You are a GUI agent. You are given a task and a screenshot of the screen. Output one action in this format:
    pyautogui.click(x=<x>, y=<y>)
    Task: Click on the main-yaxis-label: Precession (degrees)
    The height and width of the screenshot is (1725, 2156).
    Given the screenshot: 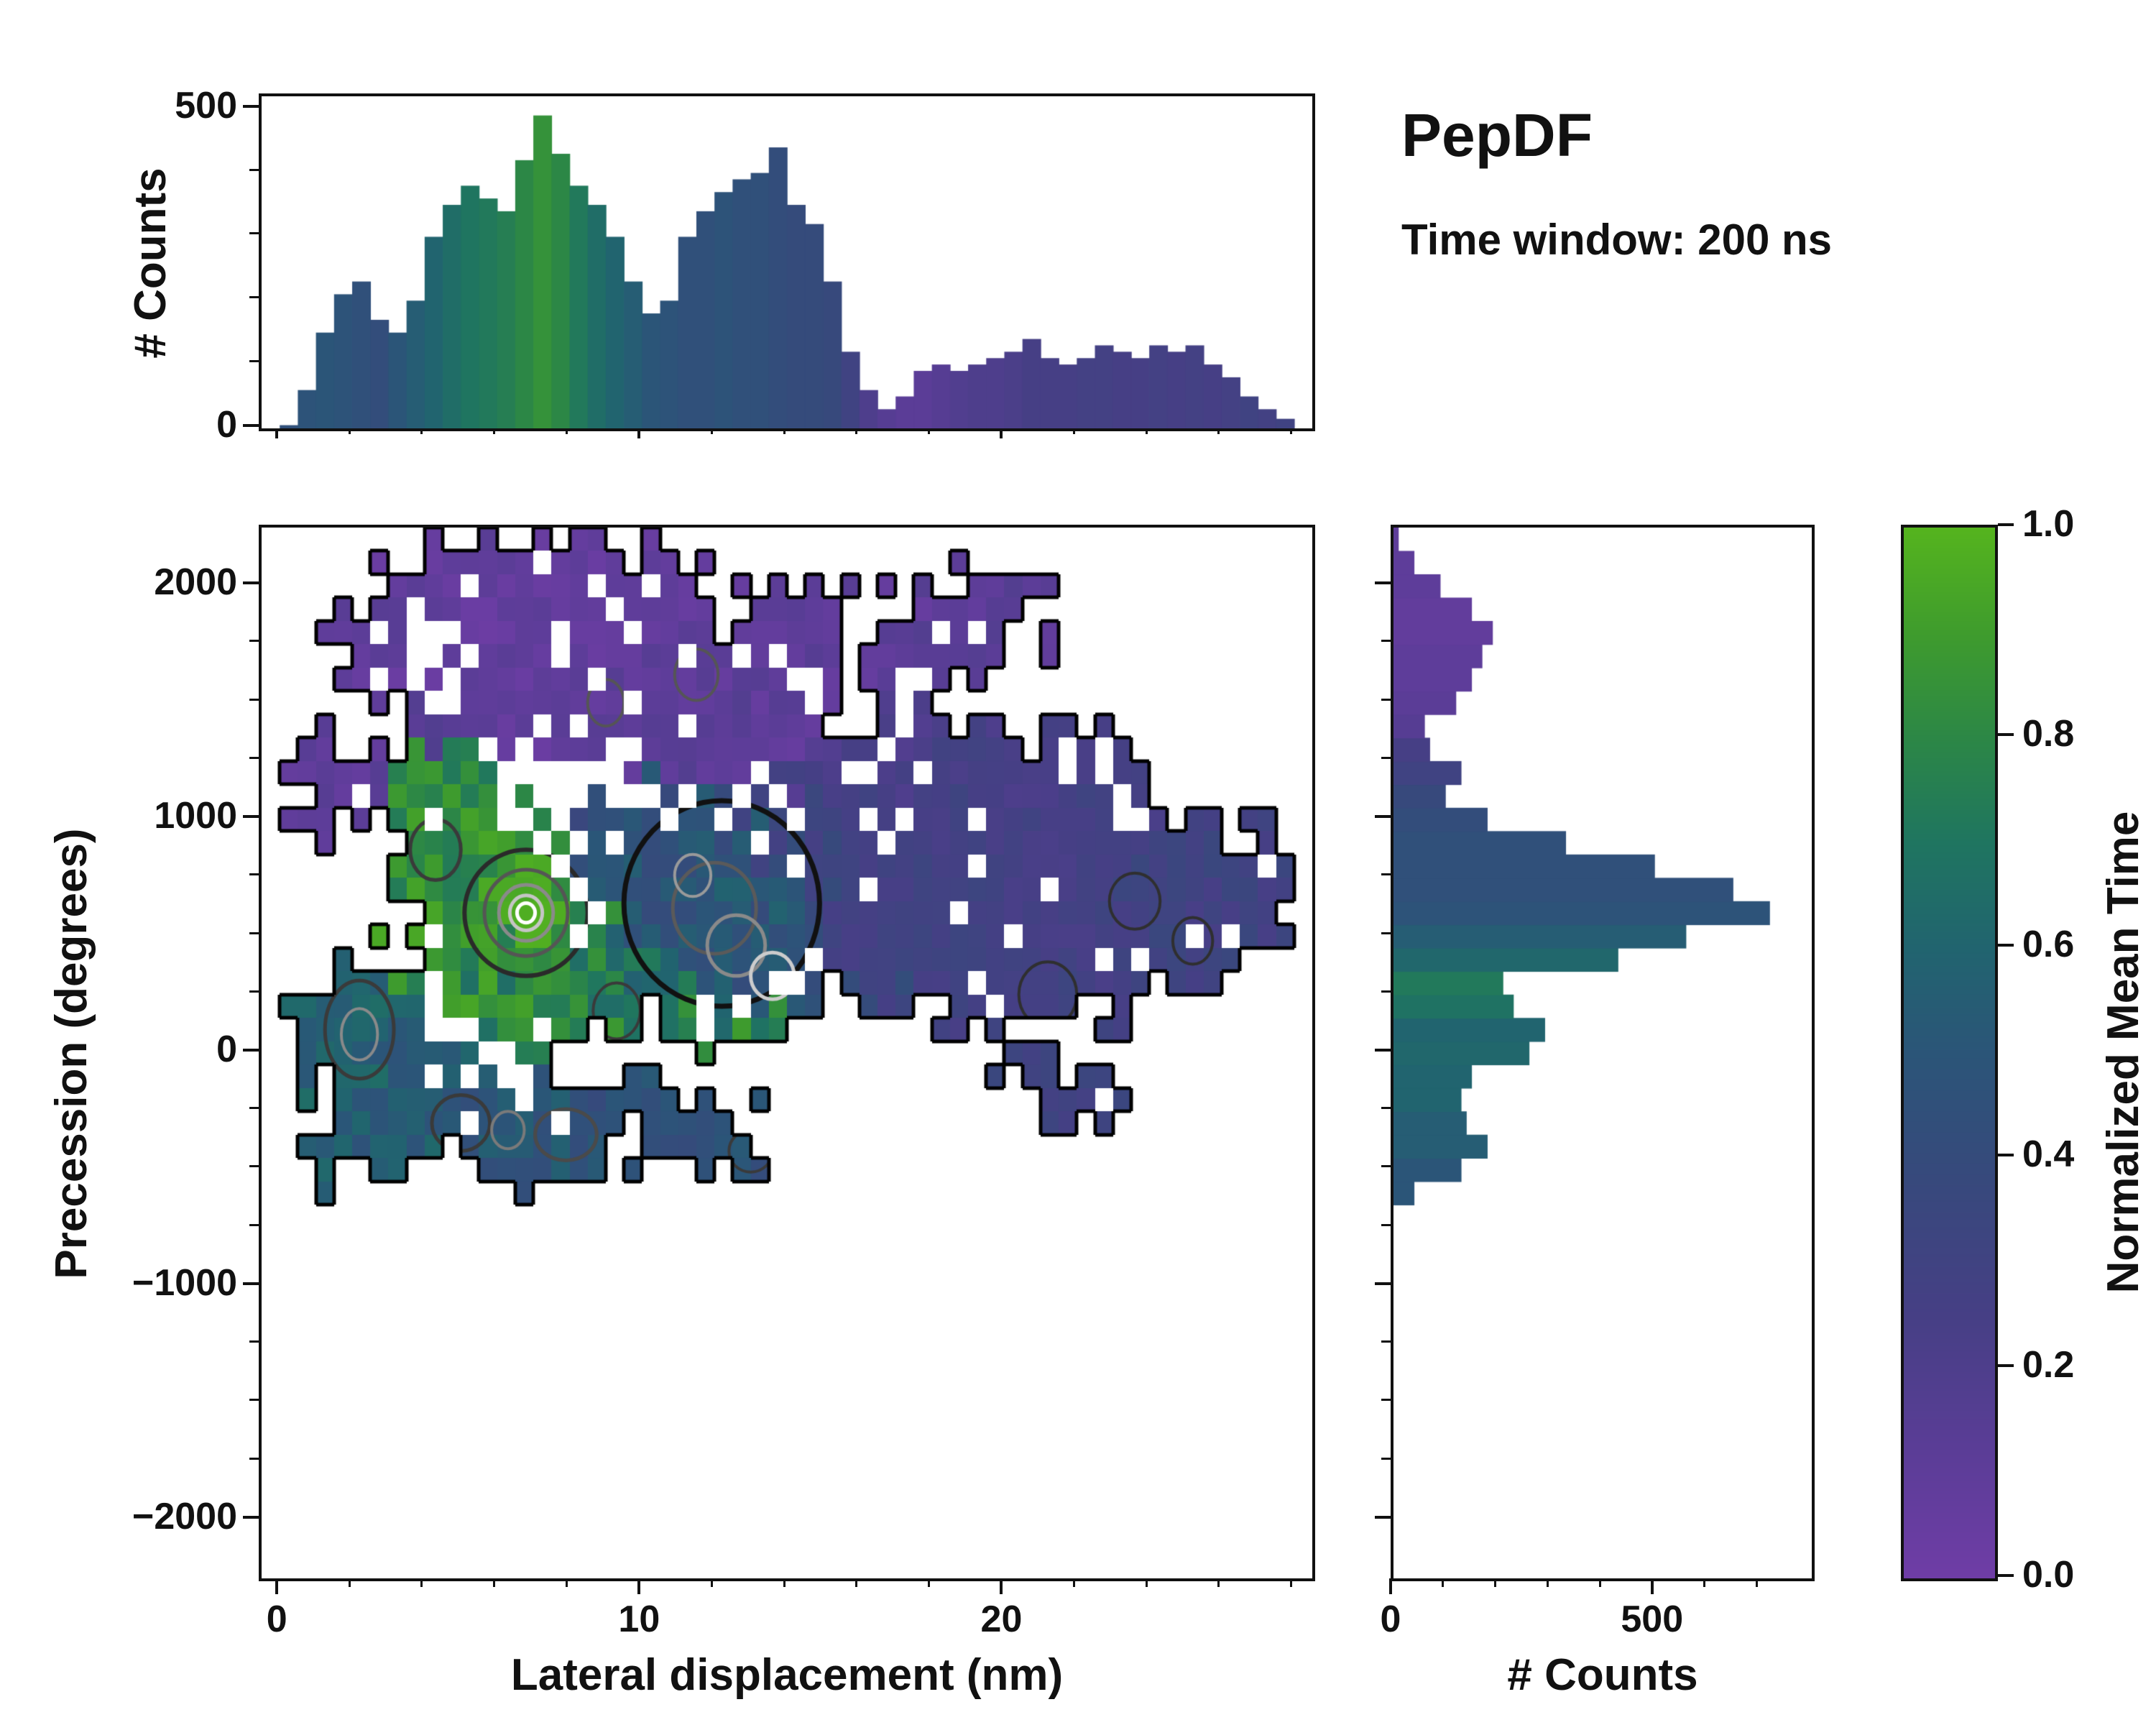 What is the action you would take?
    pyautogui.click(x=71, y=1053)
    